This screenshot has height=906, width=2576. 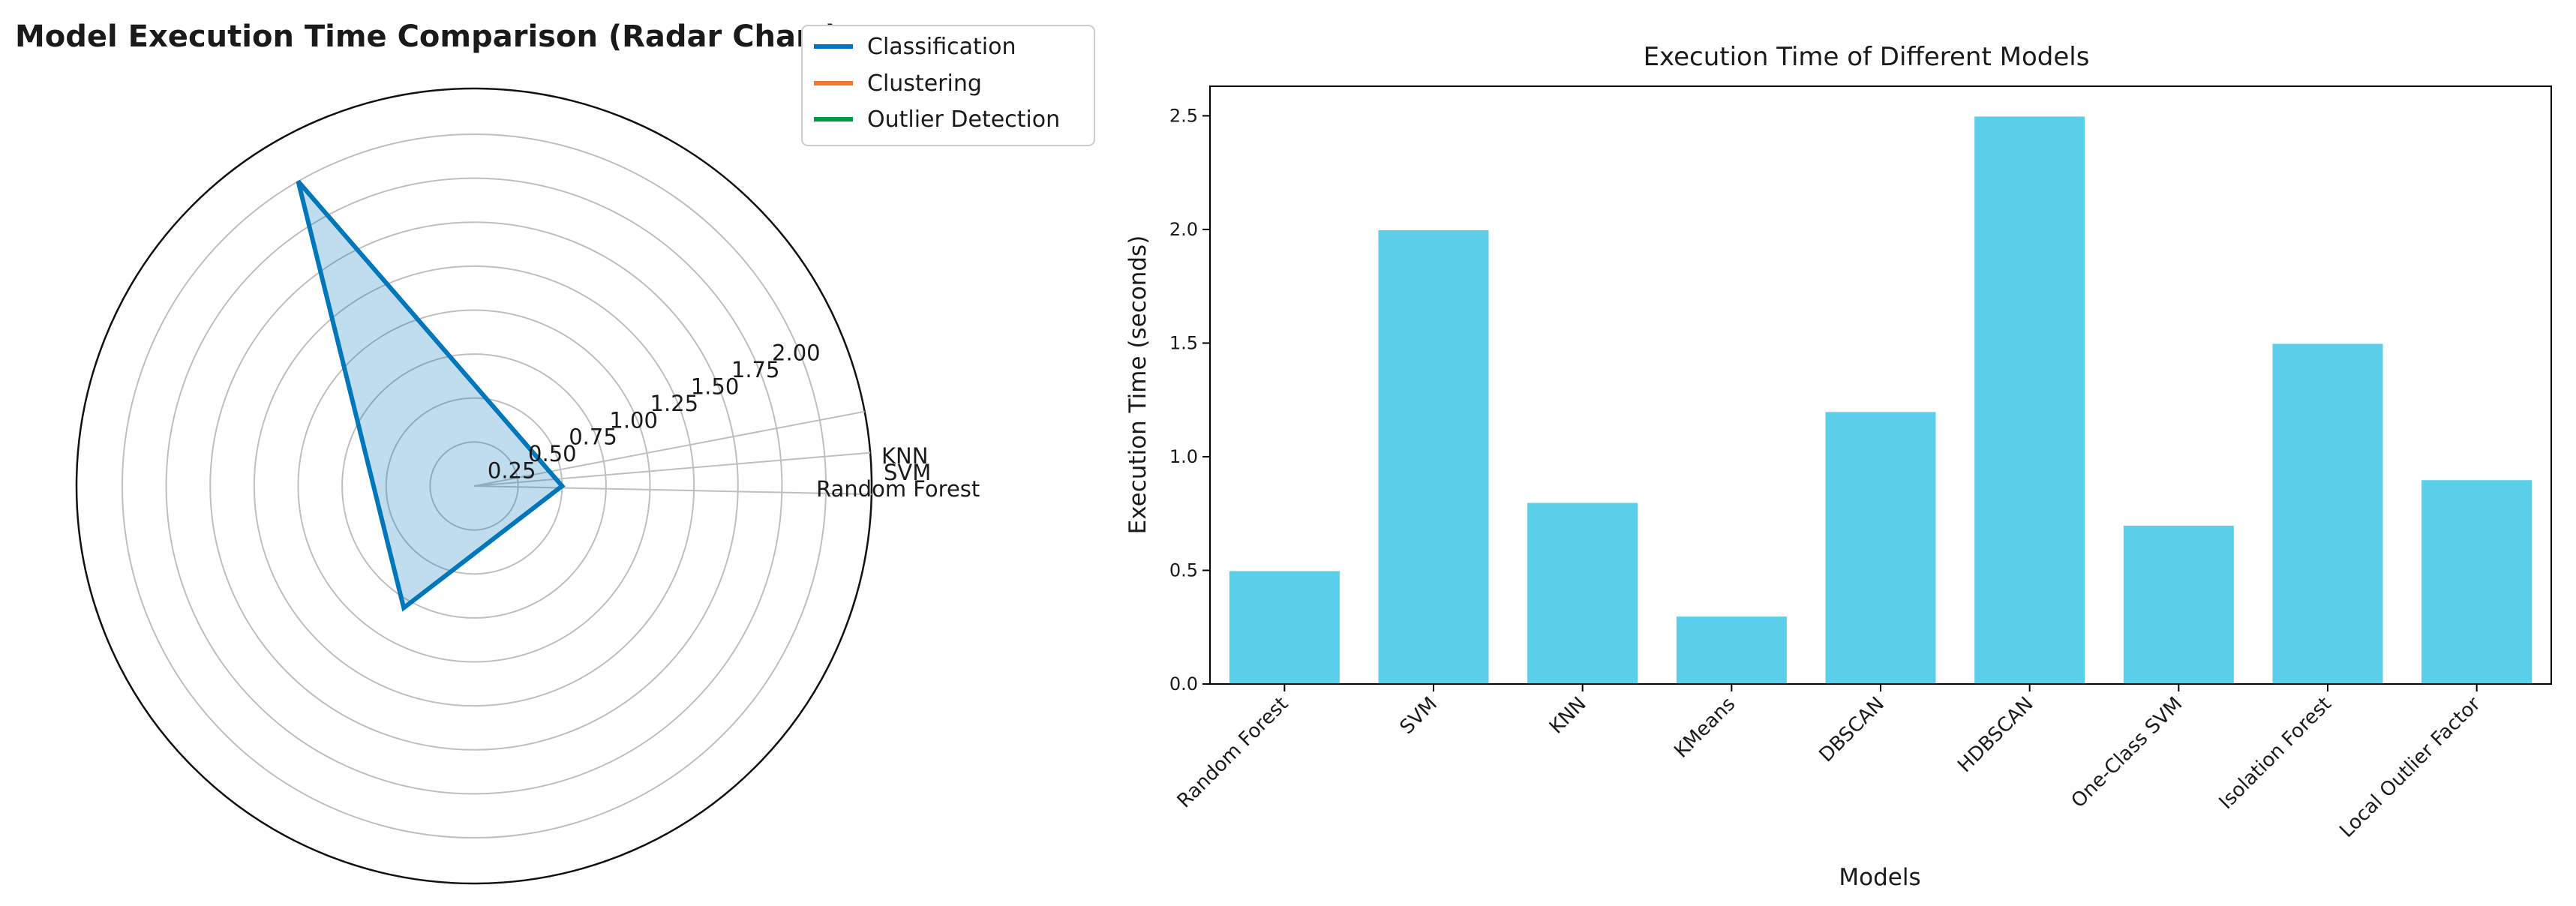 I want to click on radar-r-tick-labels: 0.250.500.751.001.251.501.752.00, so click(x=654, y=412).